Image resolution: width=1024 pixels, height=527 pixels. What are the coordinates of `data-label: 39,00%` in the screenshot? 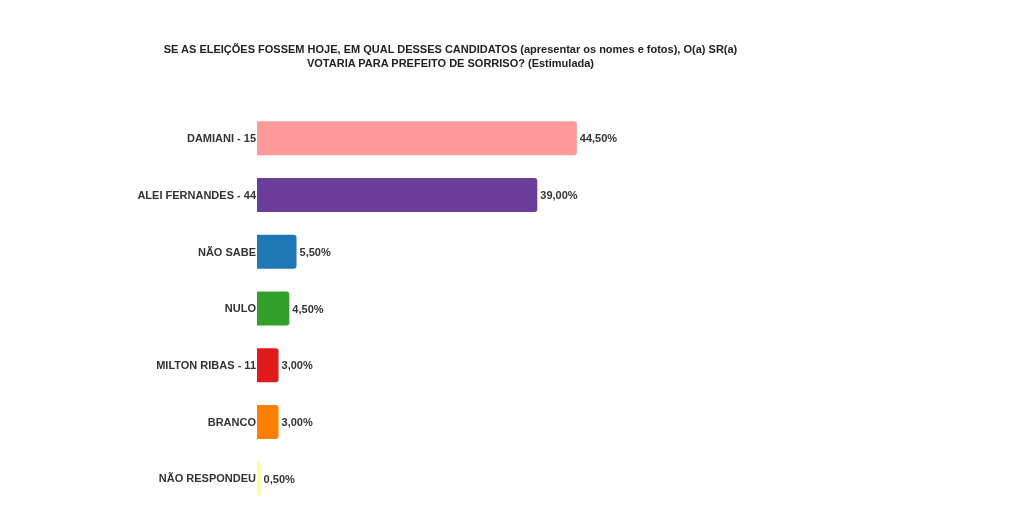 It's located at (559, 195).